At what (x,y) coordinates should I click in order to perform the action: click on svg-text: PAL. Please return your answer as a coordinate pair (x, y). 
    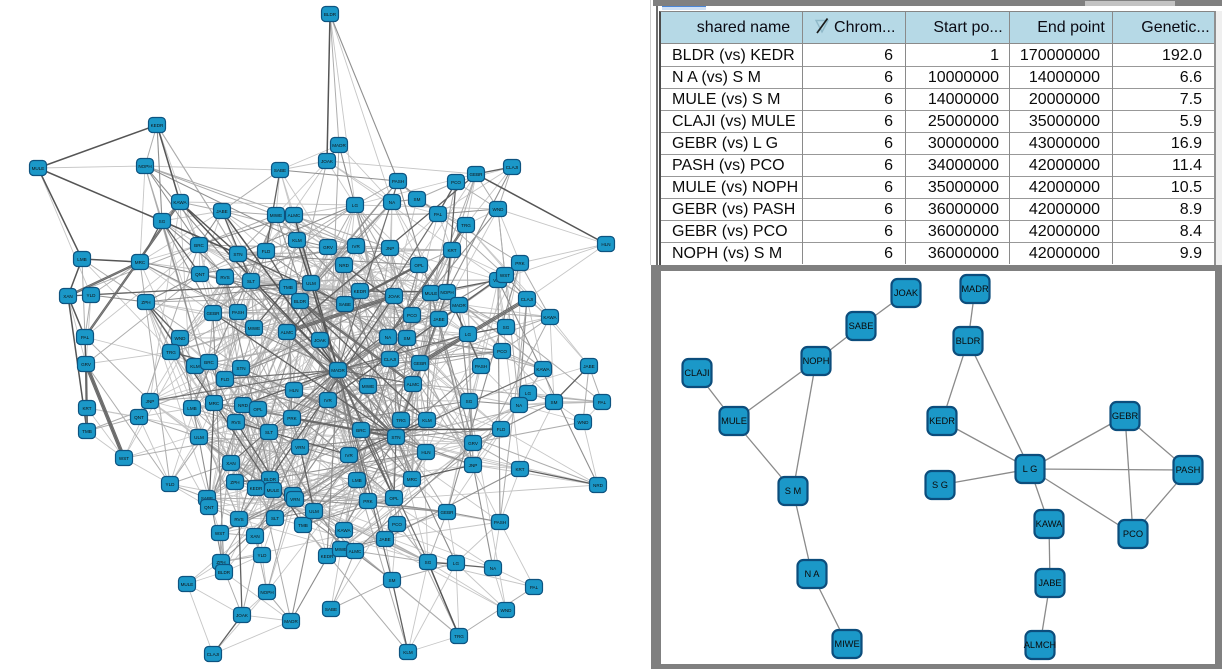
    Looking at the image, I should click on (85, 337).